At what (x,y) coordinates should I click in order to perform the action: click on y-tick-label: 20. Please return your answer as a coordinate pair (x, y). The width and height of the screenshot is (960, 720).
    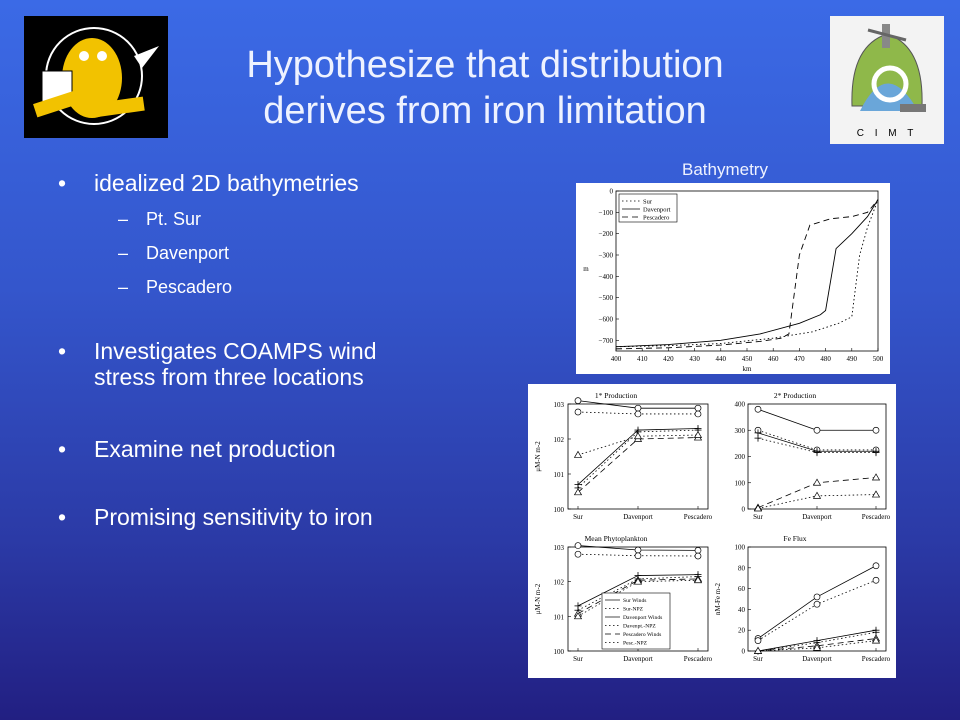
    Looking at the image, I should click on (742, 631).